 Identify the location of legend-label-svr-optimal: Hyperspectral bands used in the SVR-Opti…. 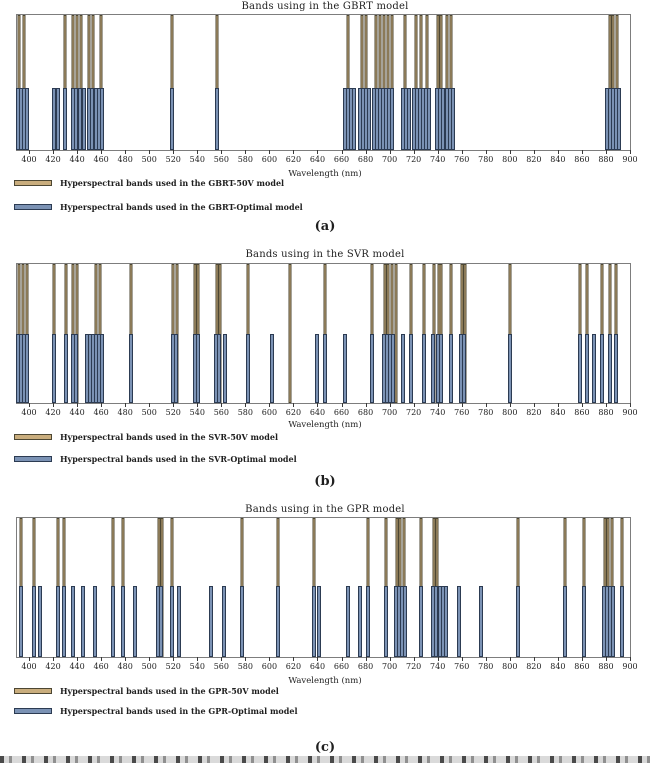
(178, 459).